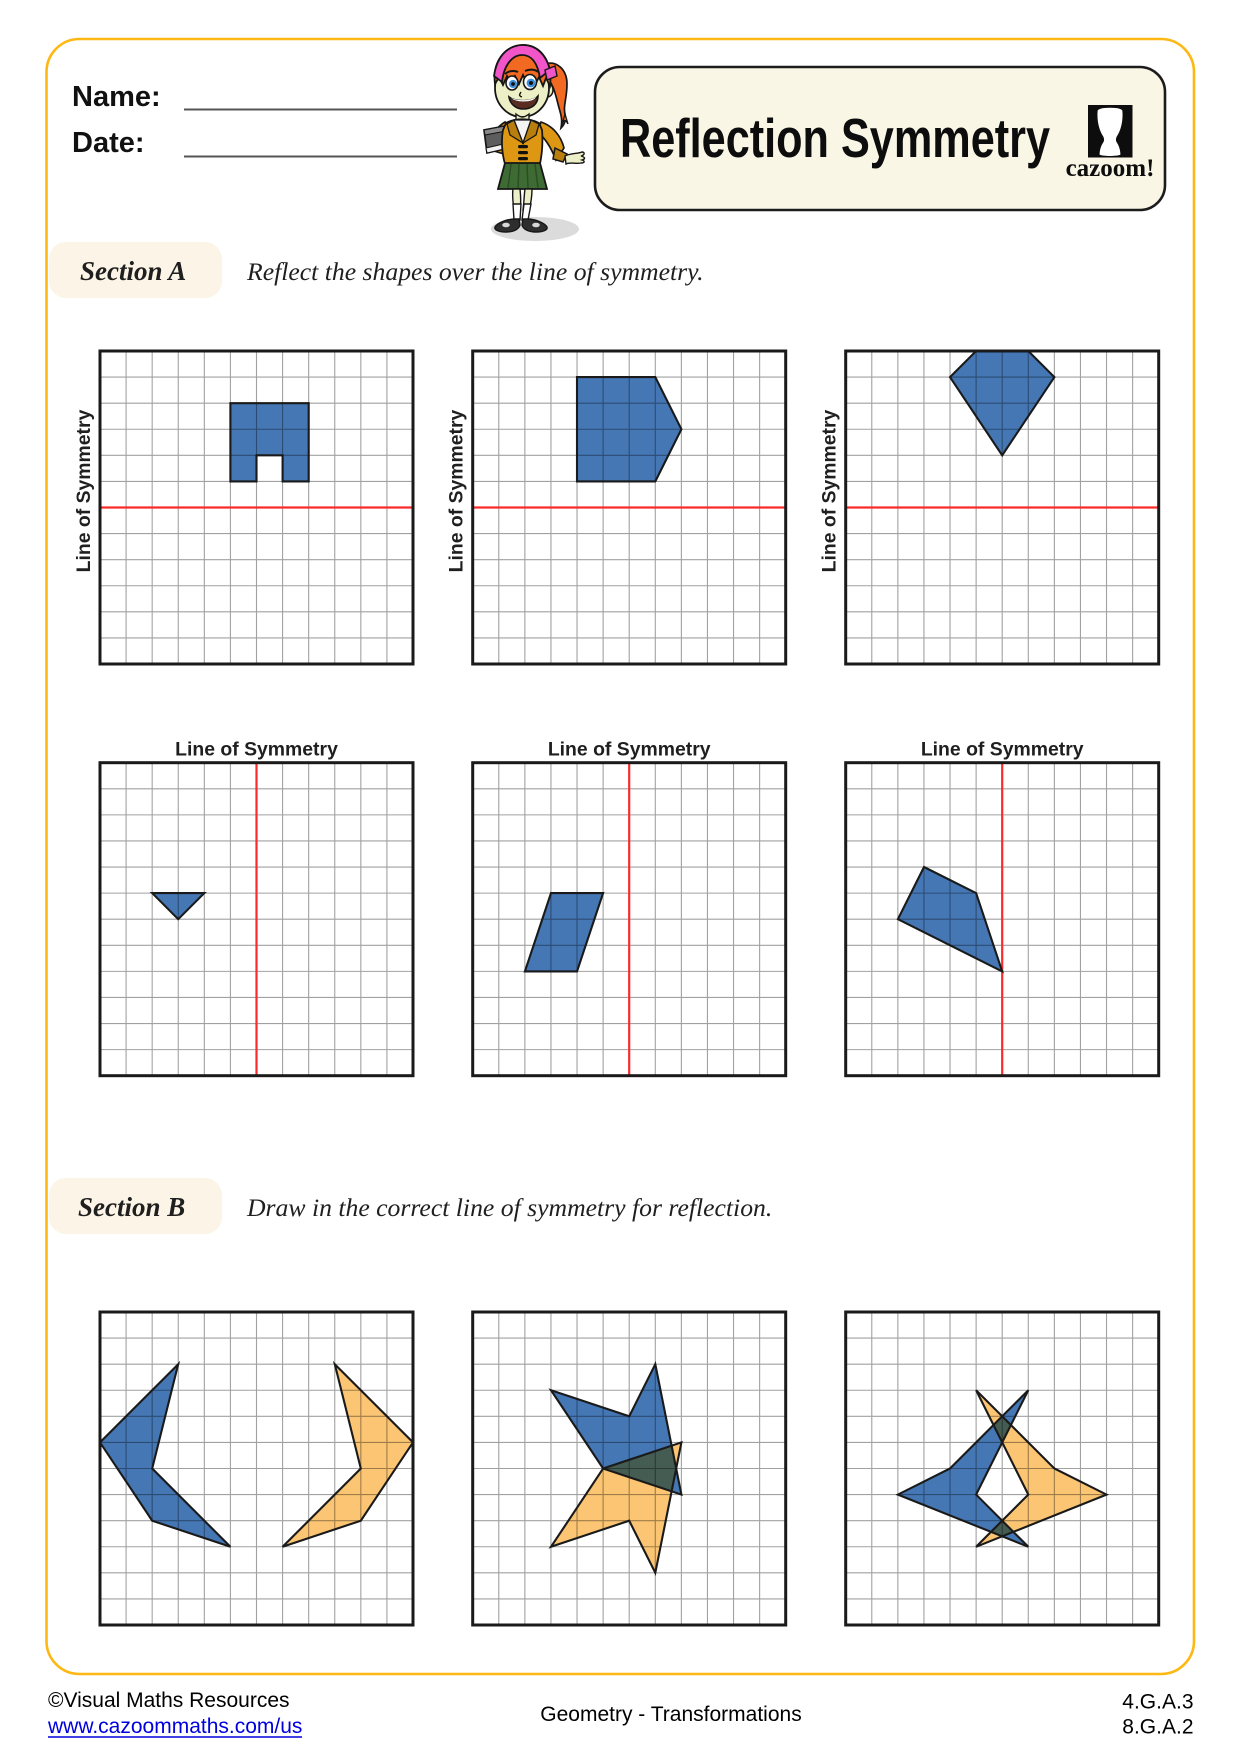 The image size is (1241, 1754). Describe the element at coordinates (1157, 1702) in the screenshot. I see `svg-text: 4.G.A.3` at that location.